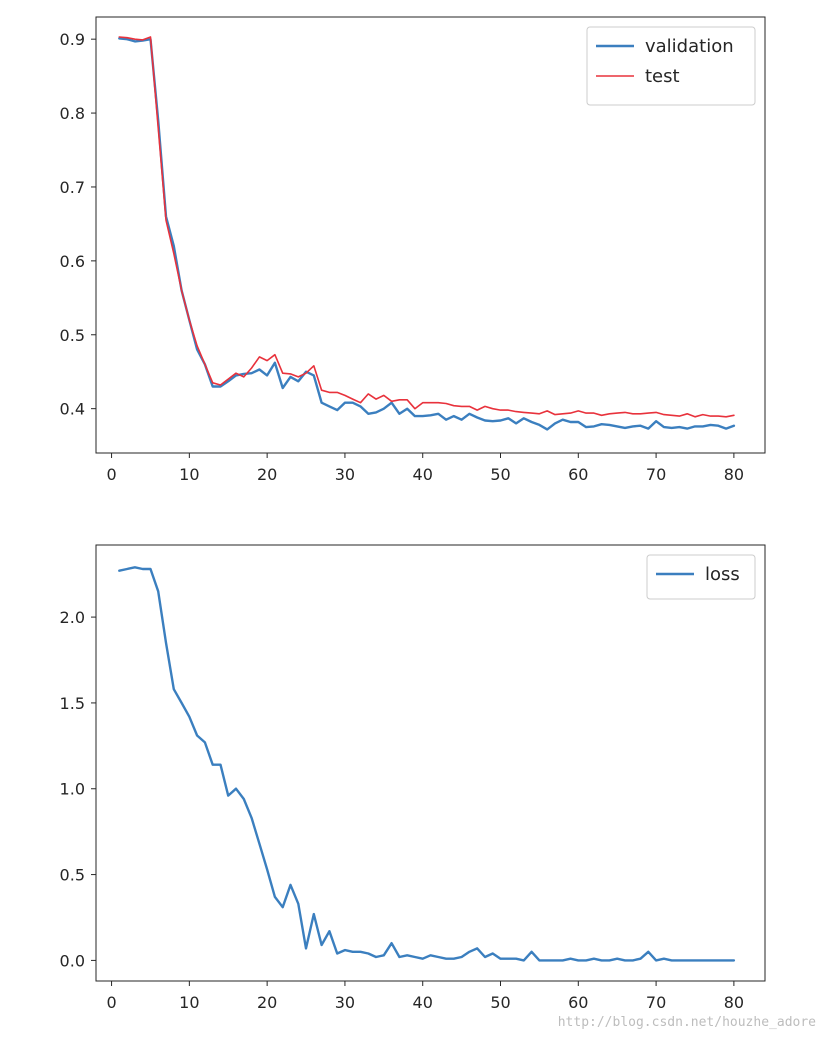 The image size is (826, 1044). I want to click on y-tick-label: 0.7, so click(72, 187).